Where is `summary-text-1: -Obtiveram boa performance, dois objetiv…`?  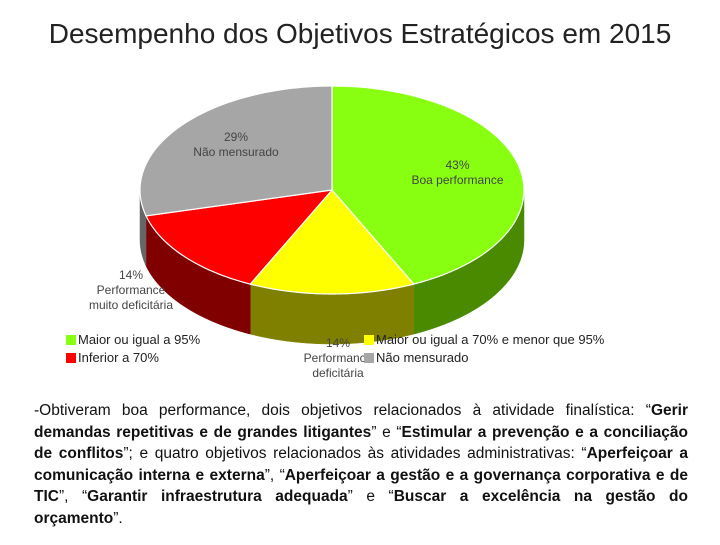
summary-text-1: -Obtiveram boa performance, dois objetiv… is located at coordinates (342, 410).